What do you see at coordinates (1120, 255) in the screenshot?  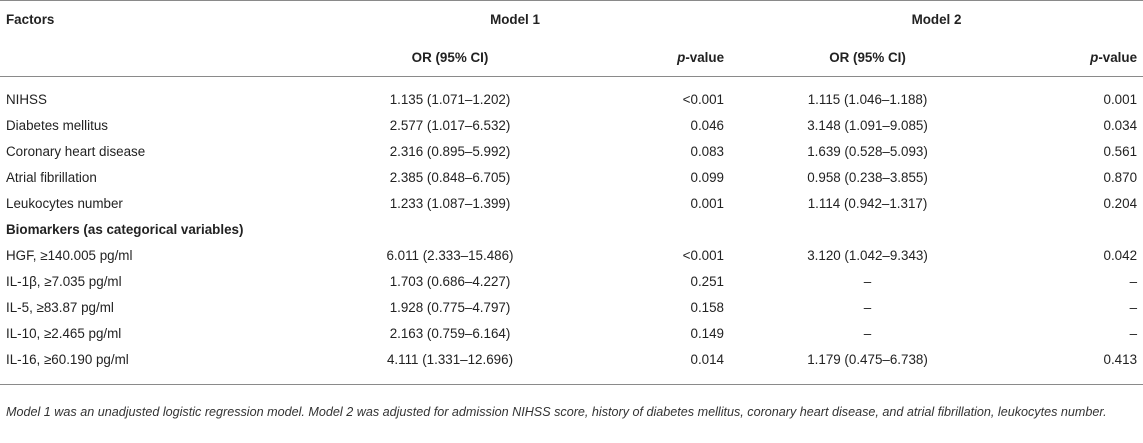 I see `m2-p-cell: 0.042` at bounding box center [1120, 255].